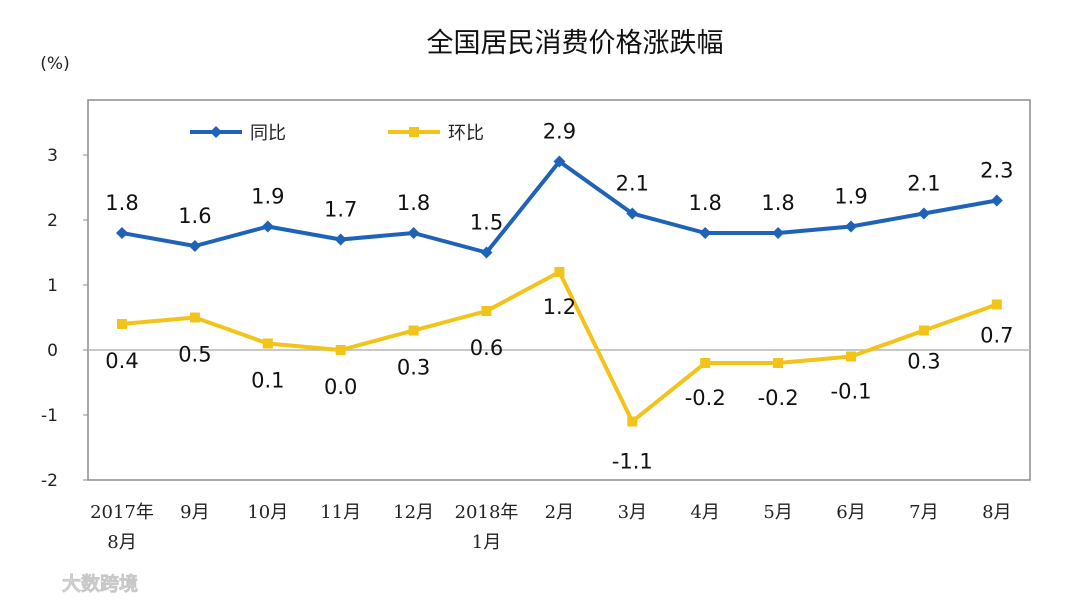 This screenshot has height=606, width=1080. Describe the element at coordinates (550, 527) in the screenshot. I see `x-tick-labels: 2017年 8月 9月 10月 11月 12月 2018年 1月 2月 3月 4月 5月 6月 7月 8月` at that location.